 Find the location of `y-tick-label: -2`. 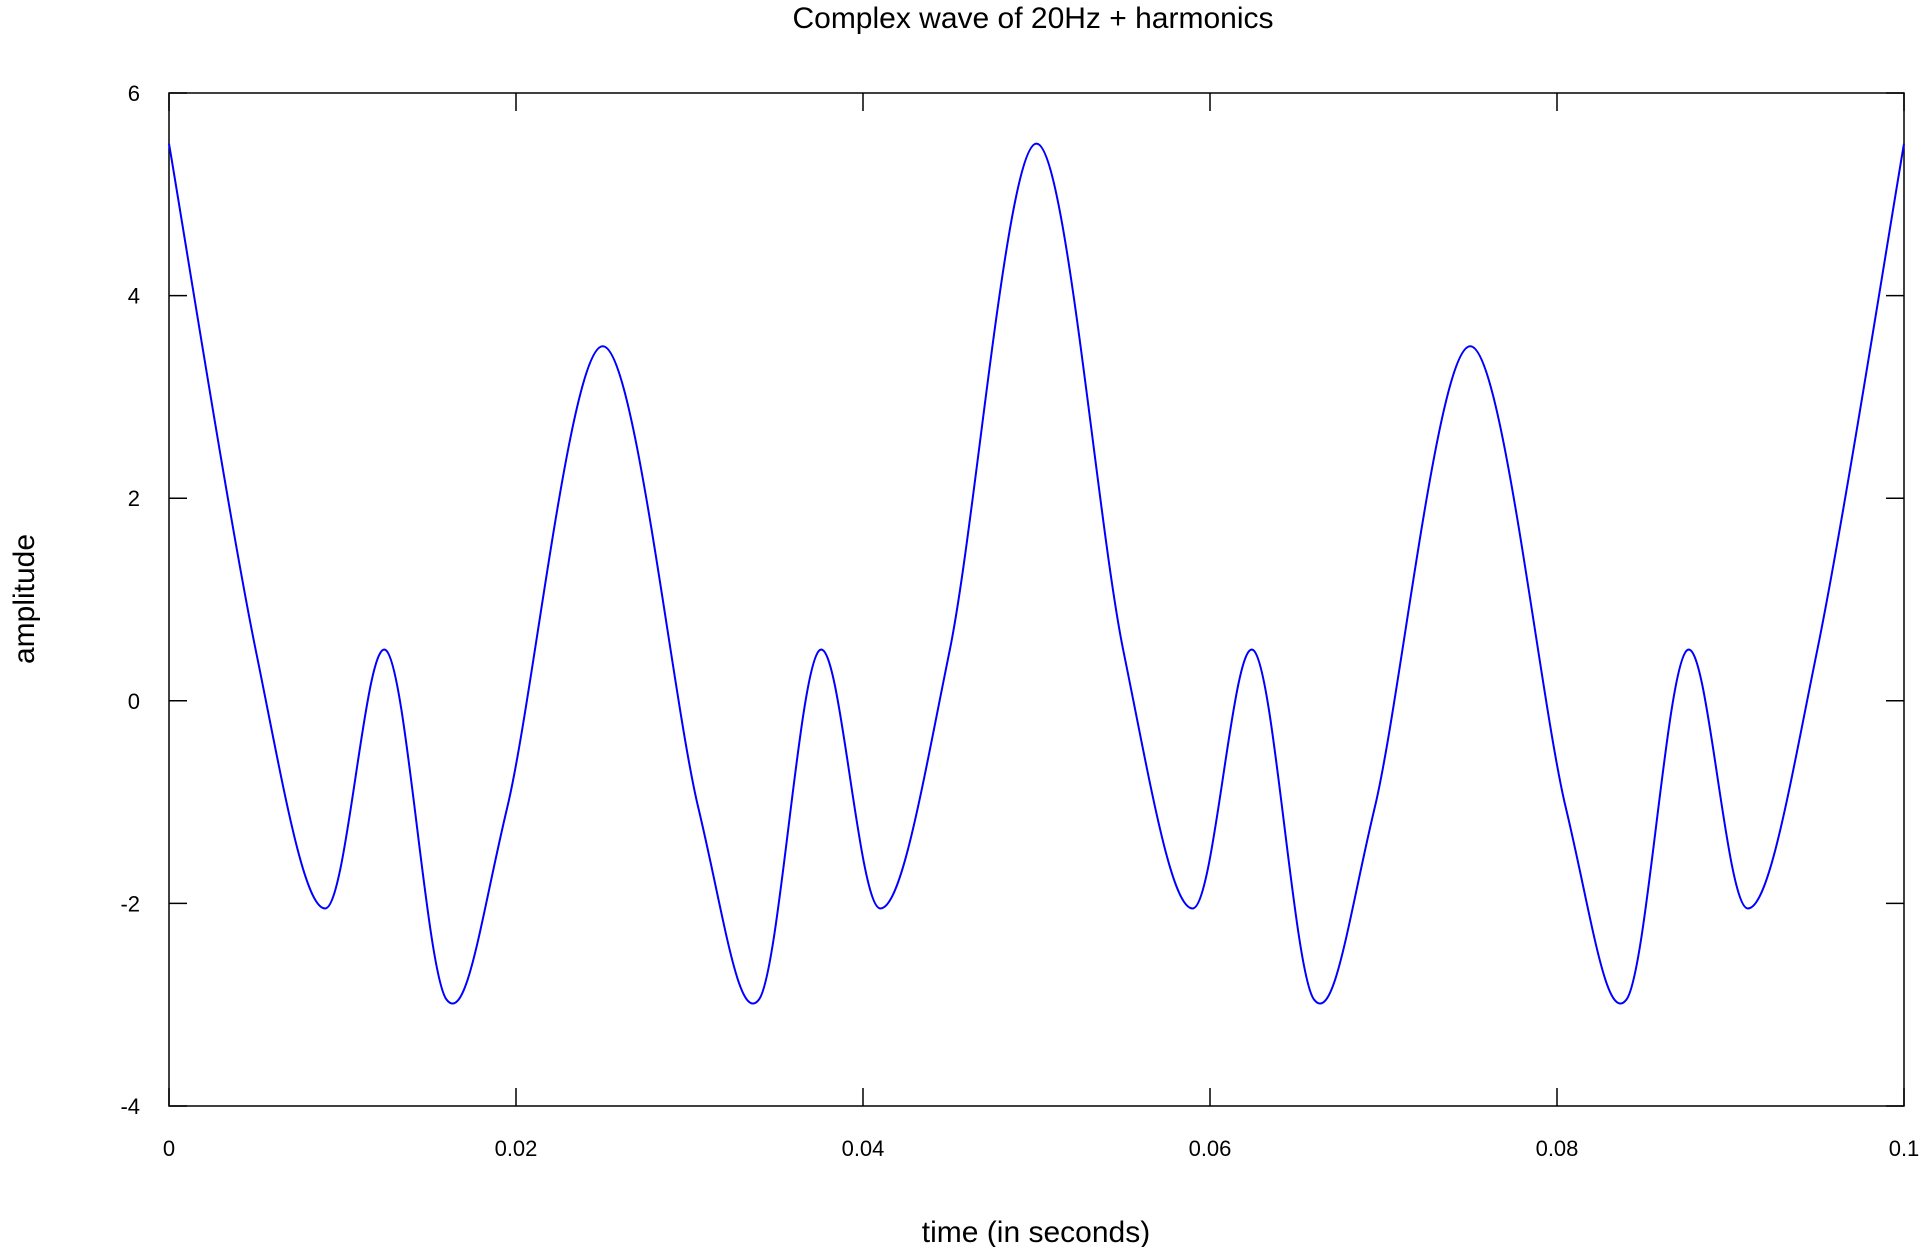

y-tick-label: -2 is located at coordinates (130, 903).